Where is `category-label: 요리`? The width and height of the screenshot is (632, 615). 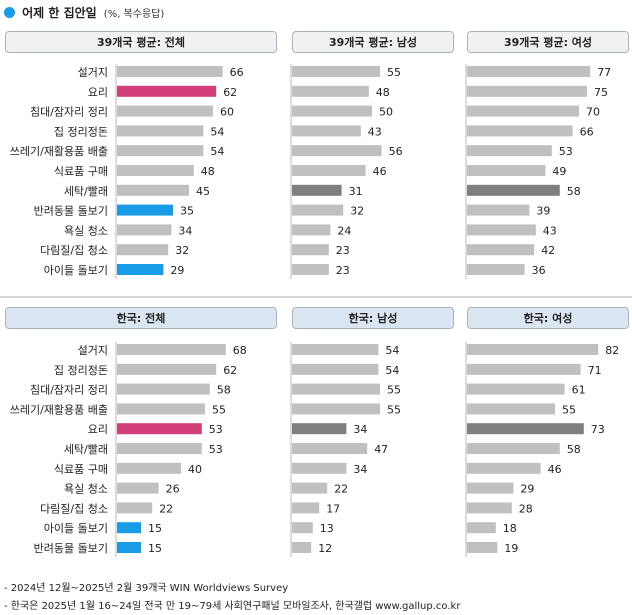
category-label: 요리 is located at coordinates (98, 429).